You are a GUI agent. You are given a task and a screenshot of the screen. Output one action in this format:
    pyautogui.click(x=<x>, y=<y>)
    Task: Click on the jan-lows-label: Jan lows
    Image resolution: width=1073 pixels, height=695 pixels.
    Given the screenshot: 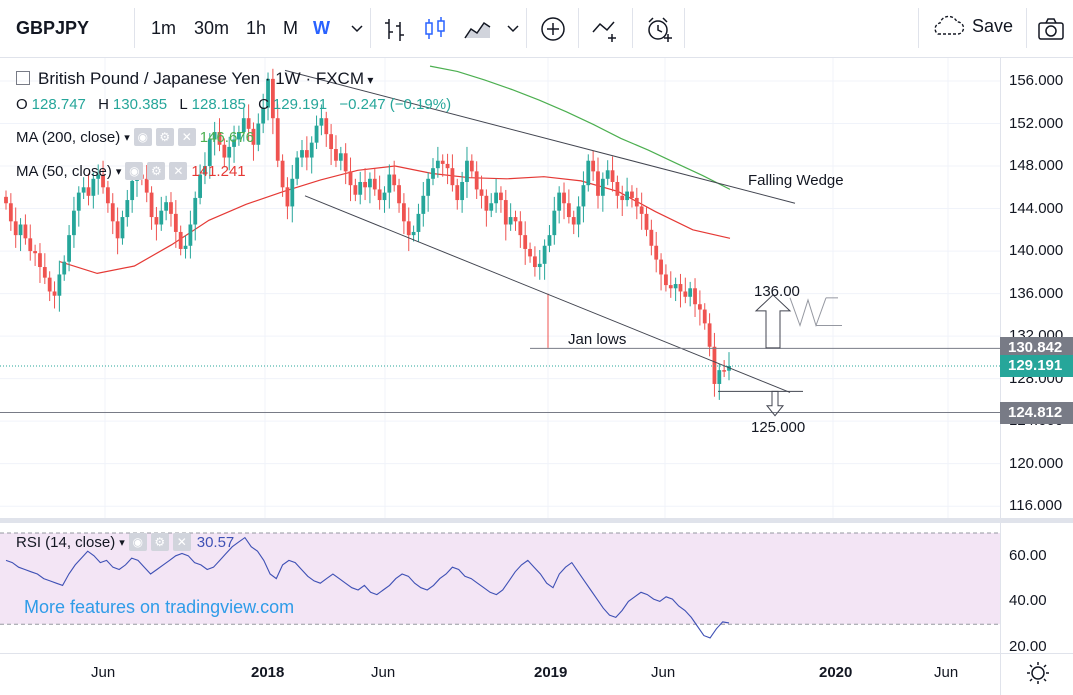 What is the action you would take?
    pyautogui.click(x=597, y=339)
    